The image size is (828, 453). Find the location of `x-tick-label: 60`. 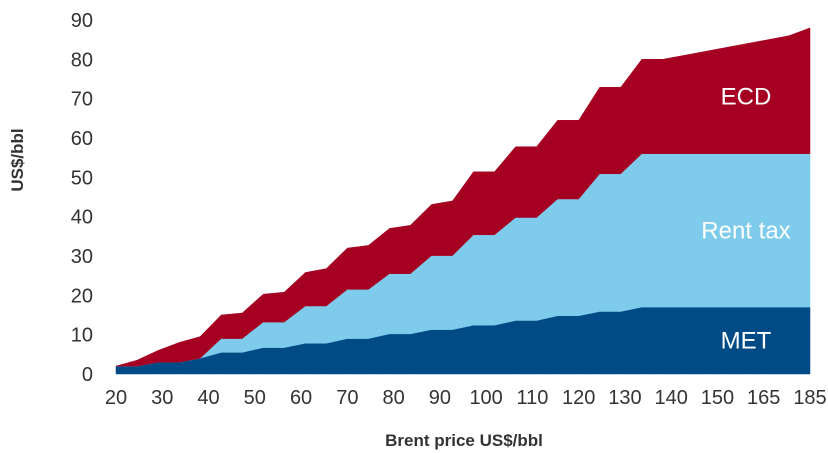

x-tick-label: 60 is located at coordinates (301, 398).